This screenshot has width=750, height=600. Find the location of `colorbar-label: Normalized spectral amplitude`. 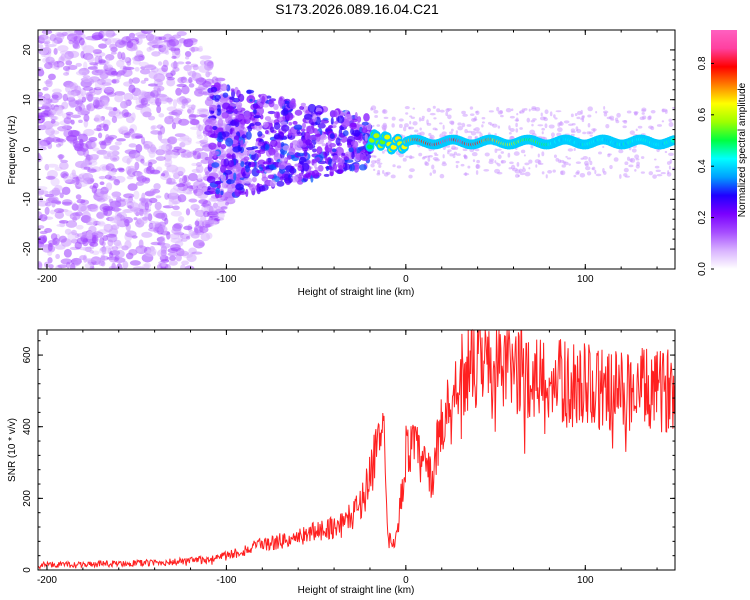

colorbar-label: Normalized spectral amplitude is located at coordinates (742, 149).